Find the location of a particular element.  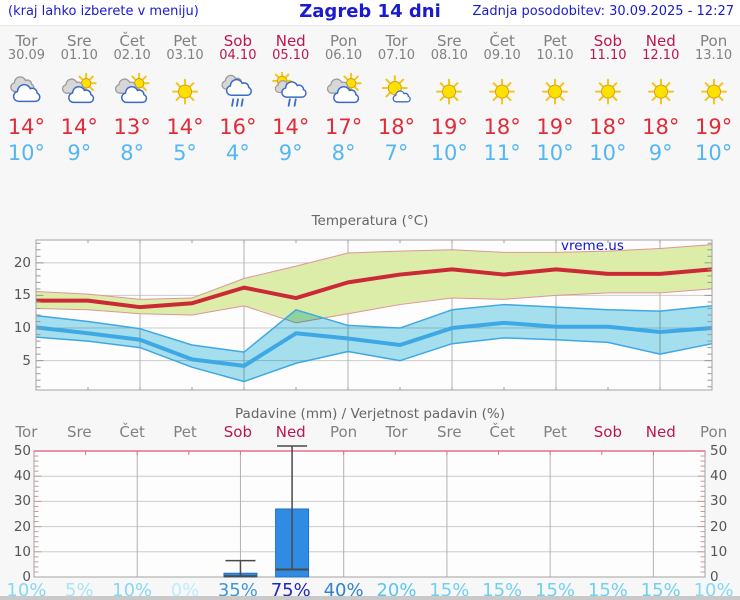

precip-day-label-2: Čet is located at coordinates (132, 432).